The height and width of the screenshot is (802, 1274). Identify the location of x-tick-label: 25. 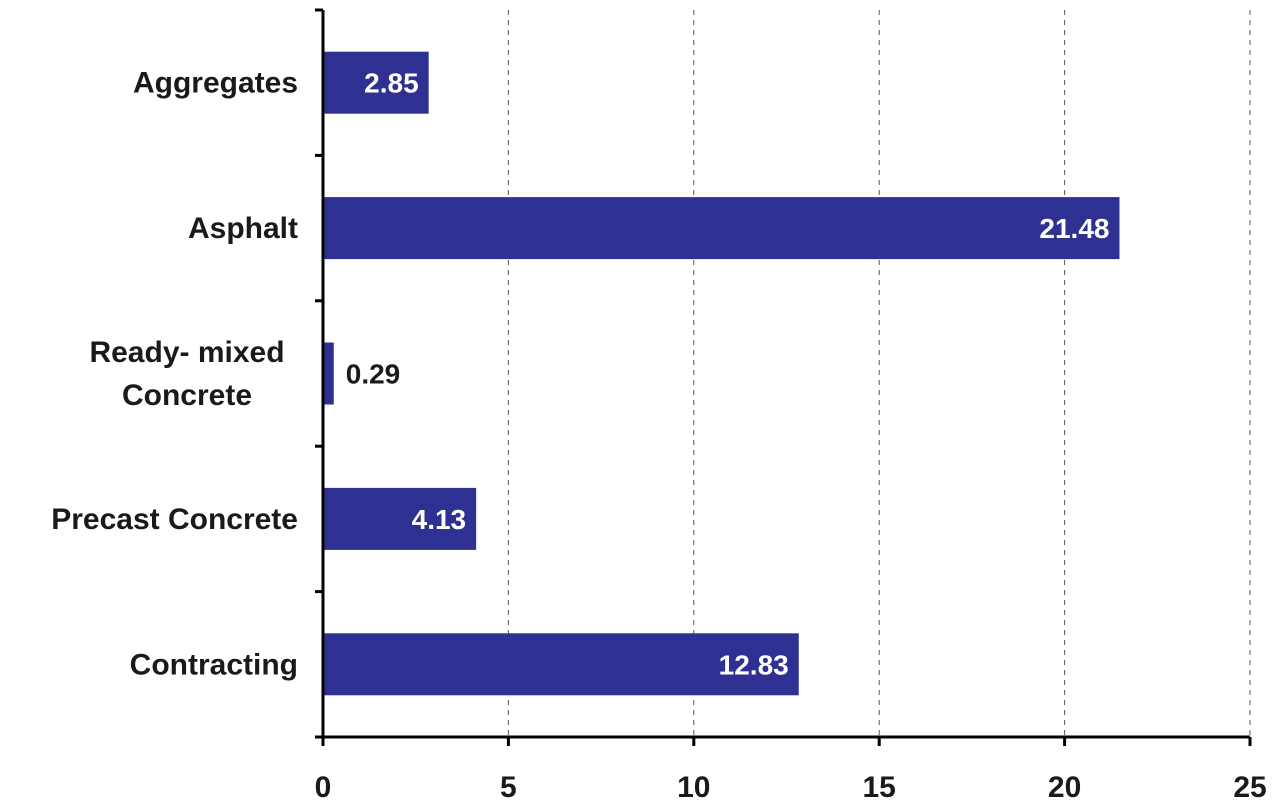
(1249, 786).